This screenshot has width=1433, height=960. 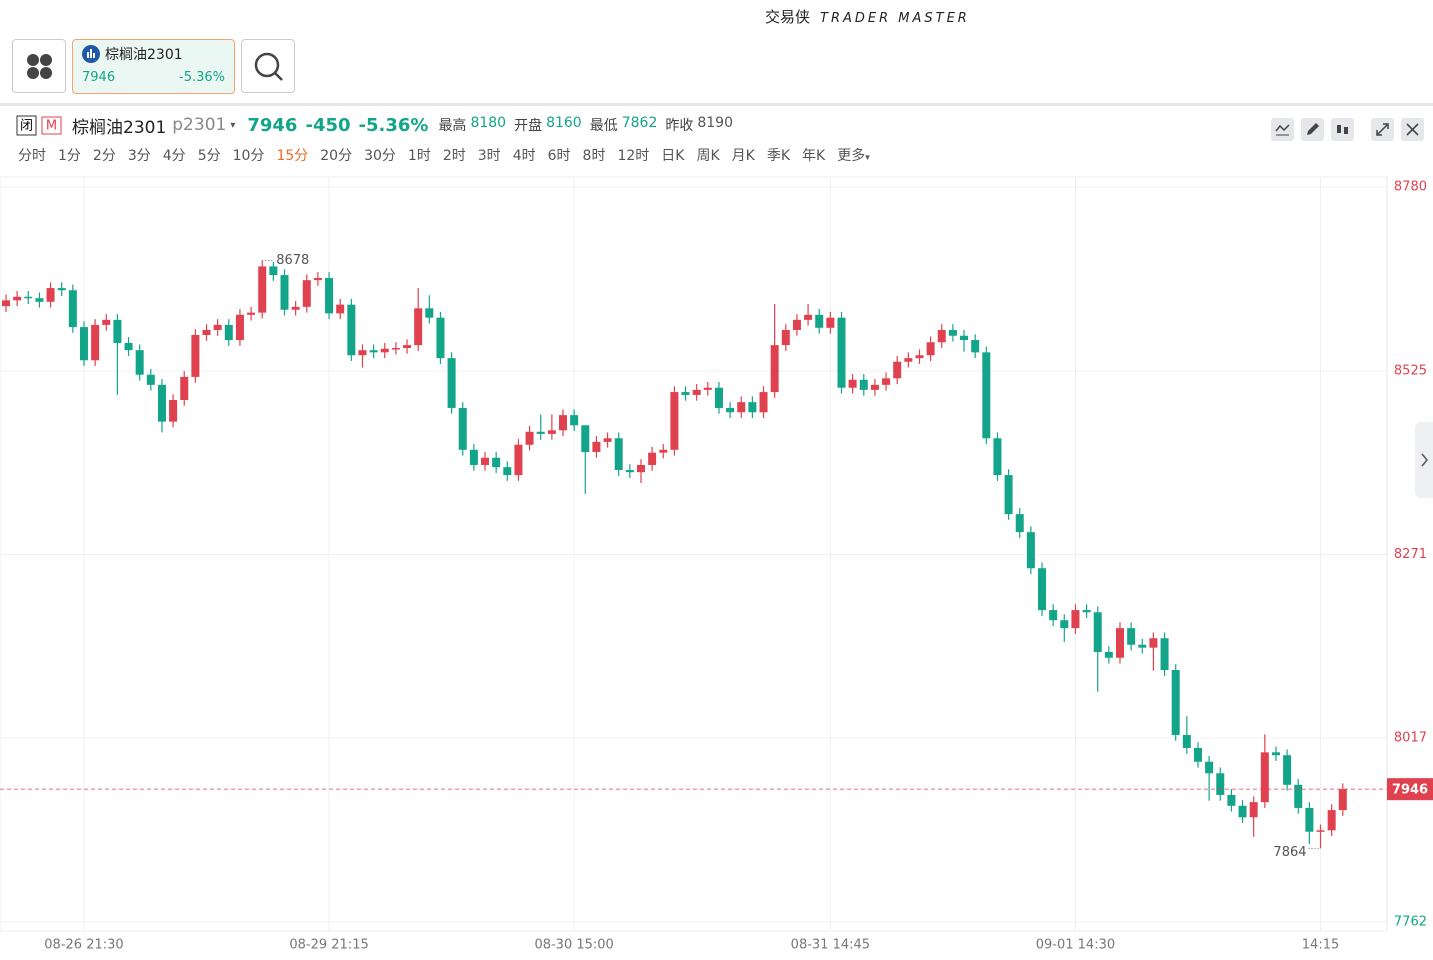 I want to click on interval: 日K, so click(x=673, y=156).